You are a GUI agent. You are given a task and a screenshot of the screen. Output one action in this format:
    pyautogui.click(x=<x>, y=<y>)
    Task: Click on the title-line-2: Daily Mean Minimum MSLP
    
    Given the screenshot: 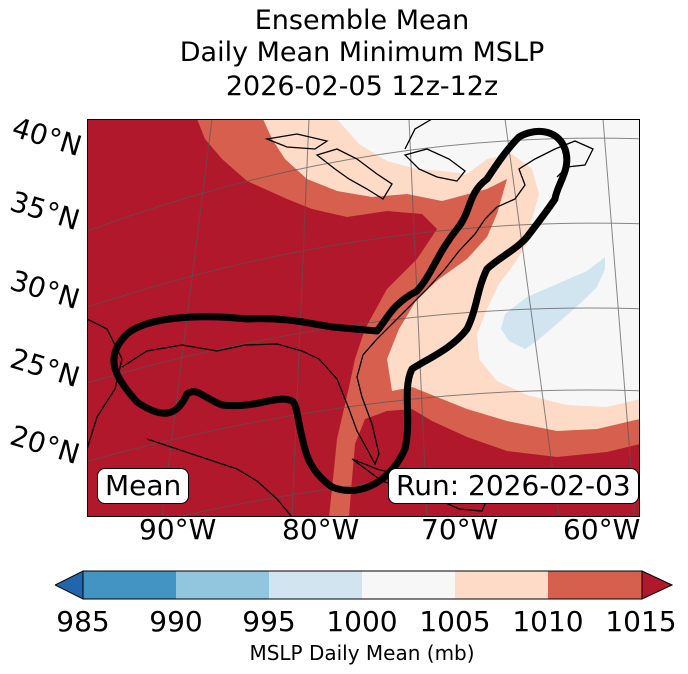 What is the action you would take?
    pyautogui.click(x=362, y=52)
    